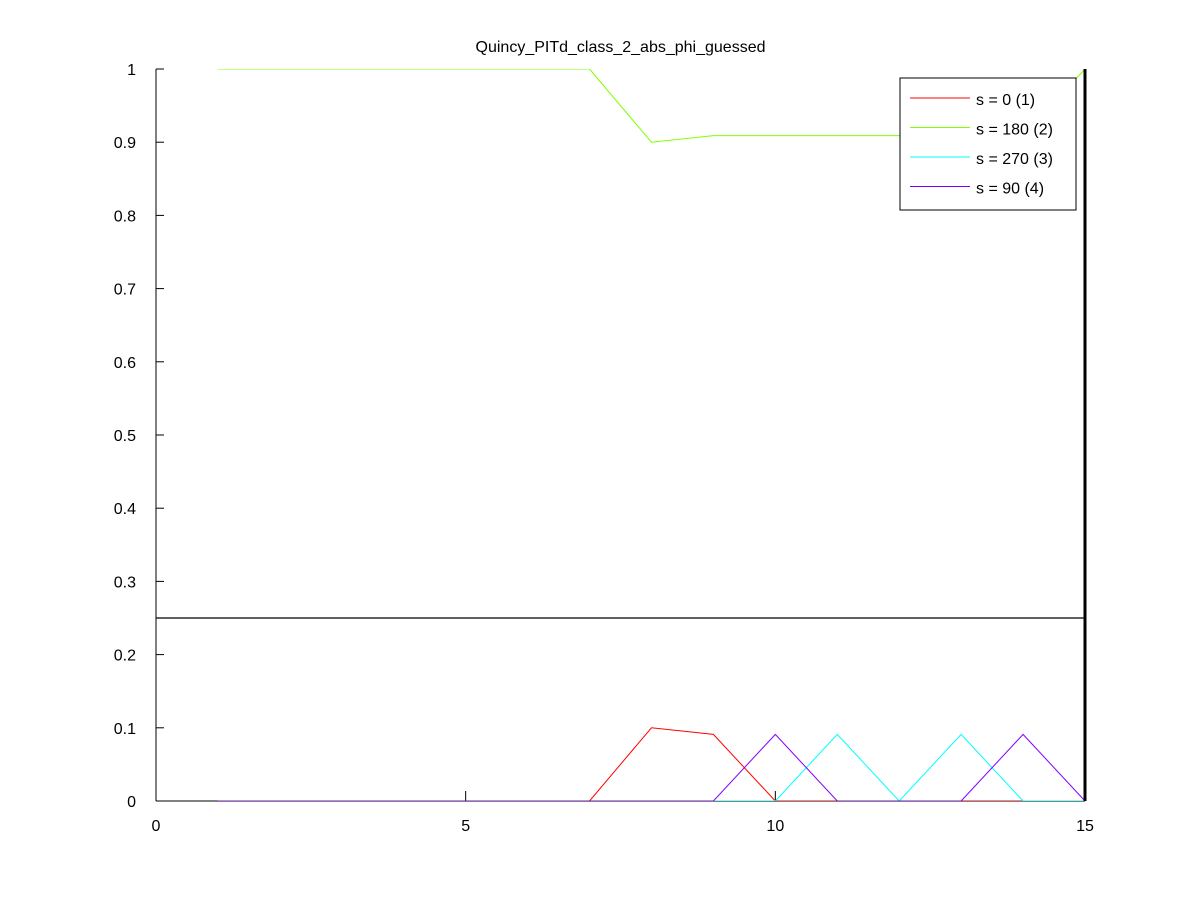 Image resolution: width=1200 pixels, height=900 pixels. Describe the element at coordinates (1014, 159) in the screenshot. I see `legend-label: s = 270 (3)` at that location.